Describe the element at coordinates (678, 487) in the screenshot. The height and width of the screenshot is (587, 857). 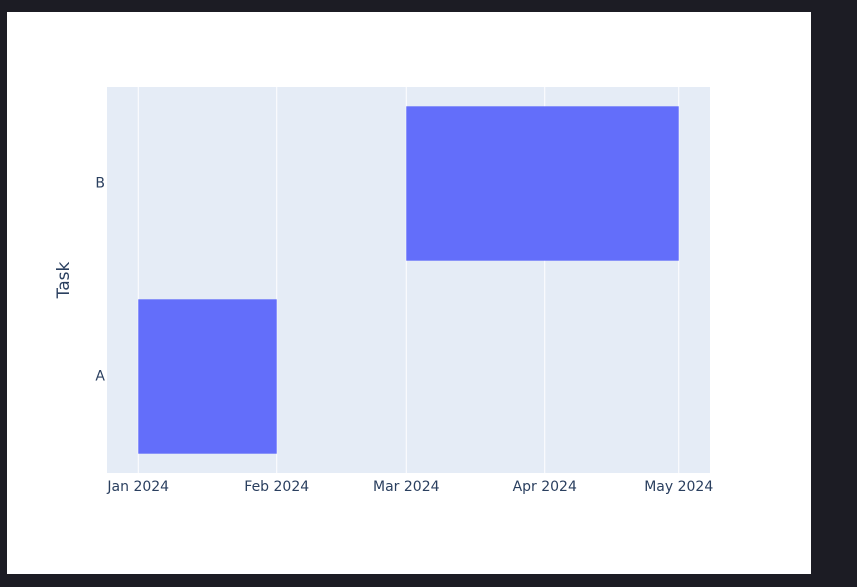
I see `x-tick-label: May 2024` at that location.